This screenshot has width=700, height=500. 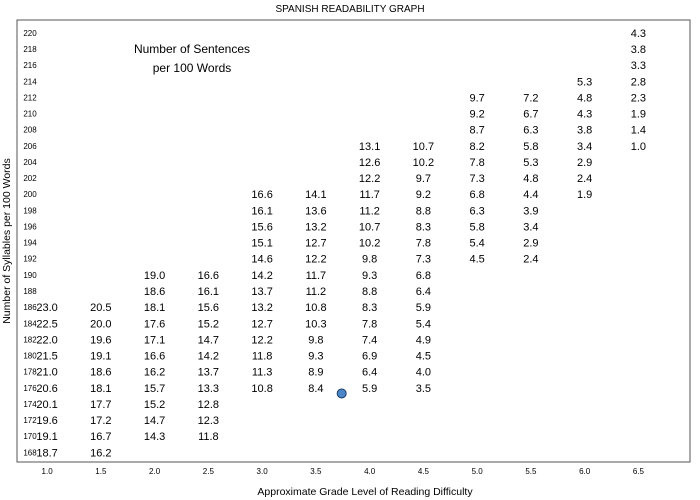 What do you see at coordinates (208, 324) in the screenshot?
I see `cell-value: 15.2` at bounding box center [208, 324].